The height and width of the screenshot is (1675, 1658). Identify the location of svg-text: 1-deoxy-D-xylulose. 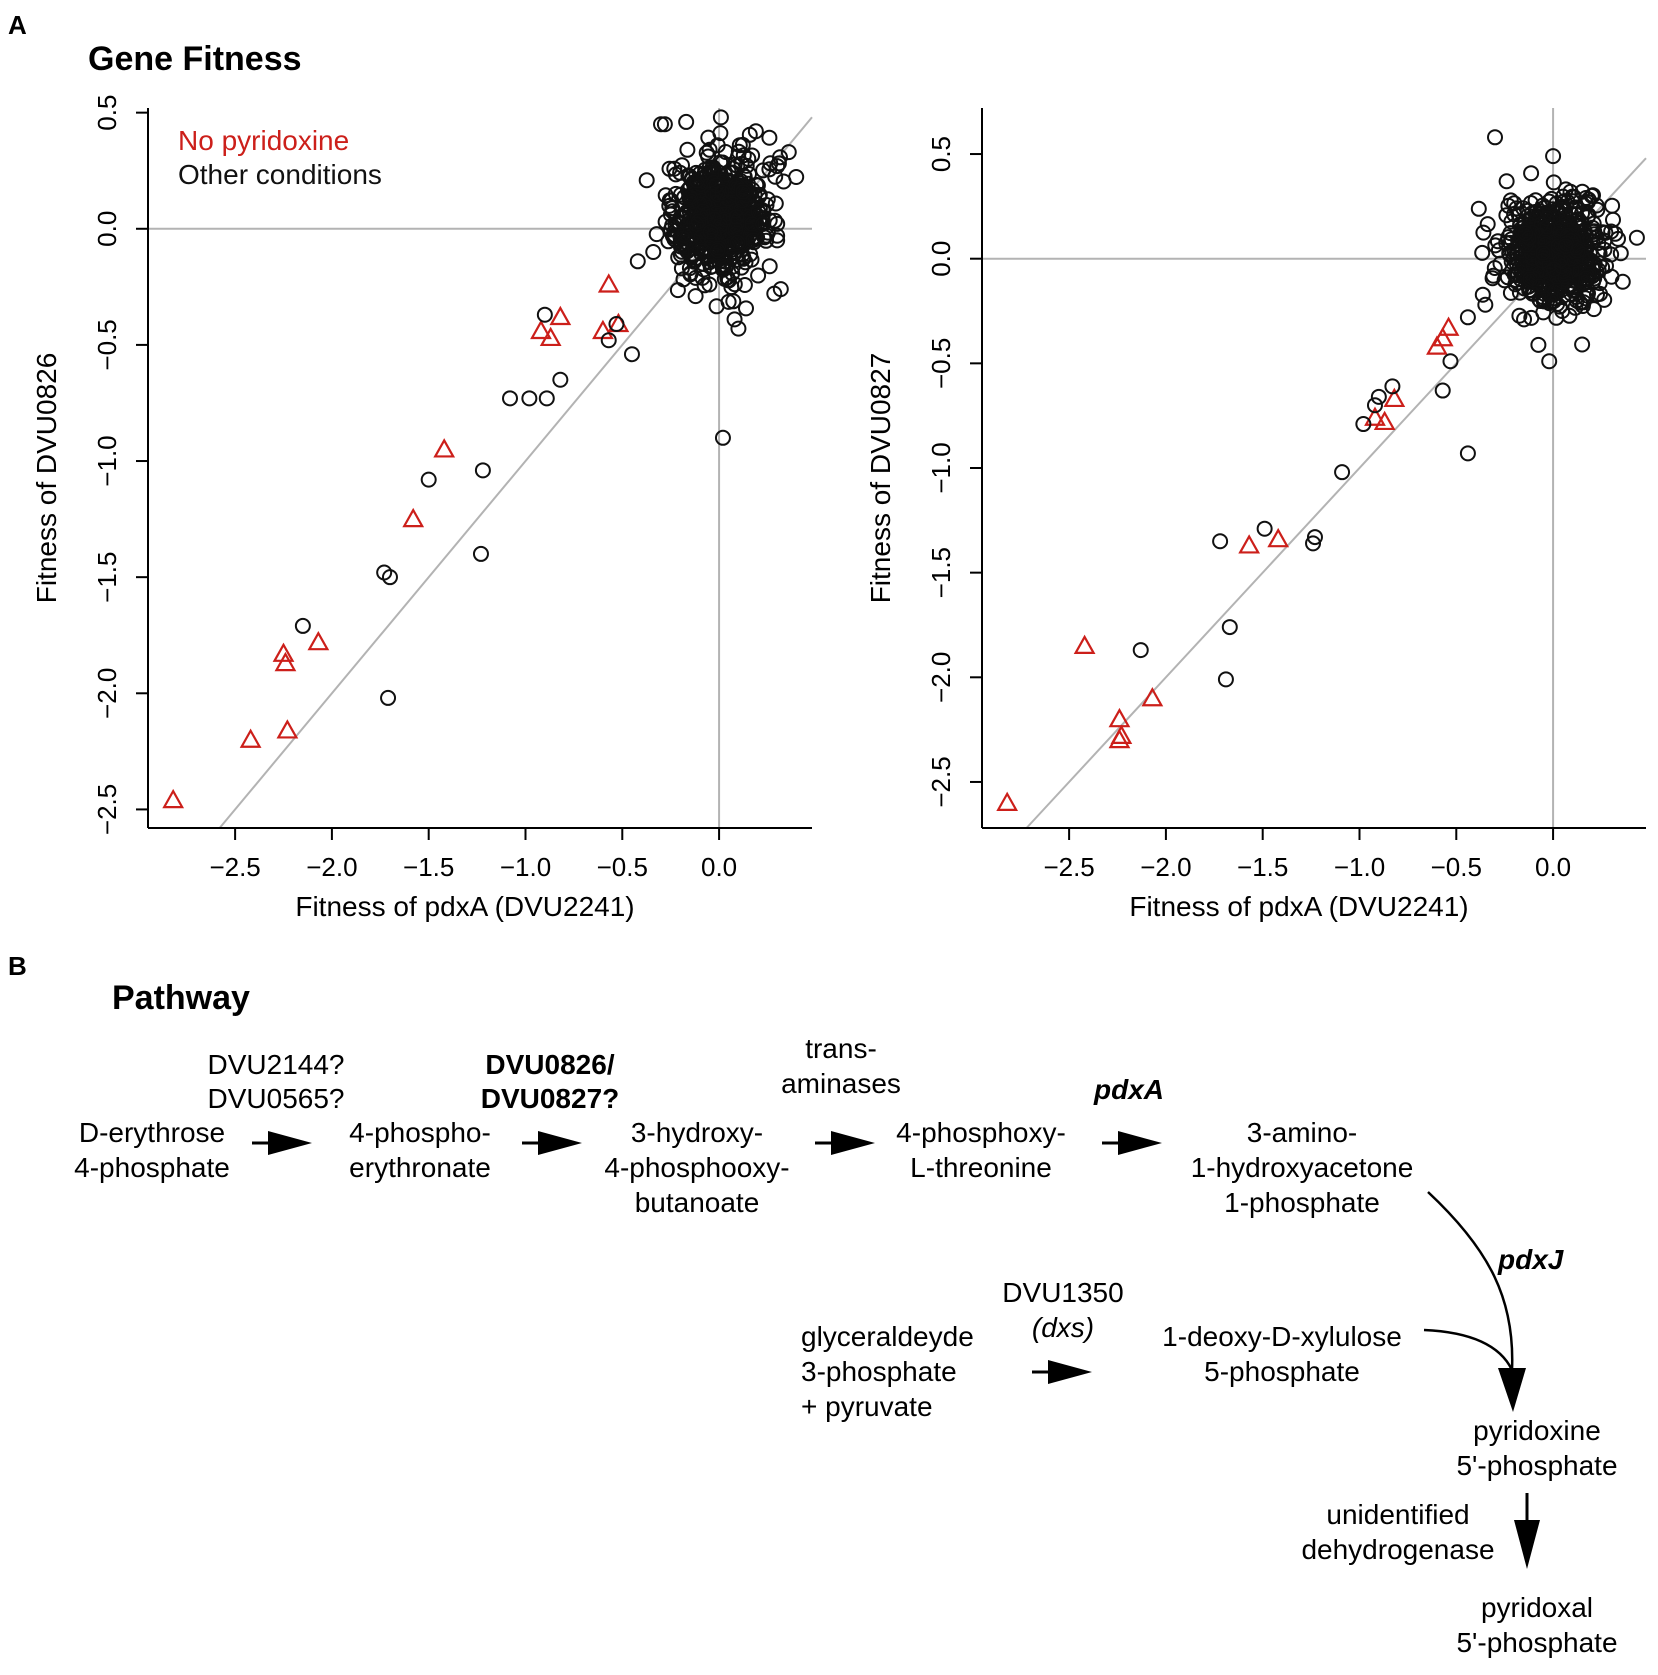
(1282, 1336).